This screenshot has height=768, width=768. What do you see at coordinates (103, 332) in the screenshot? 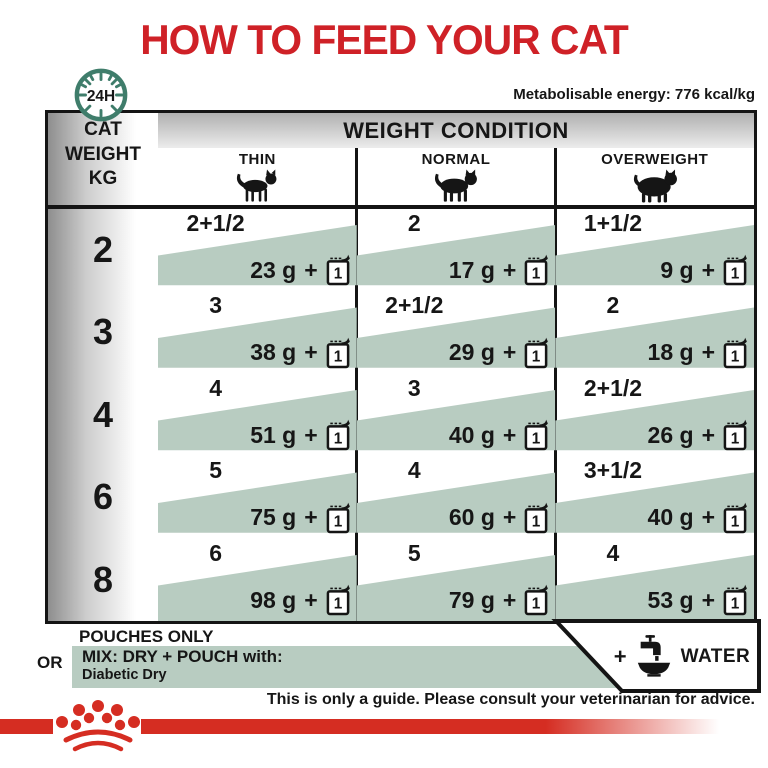
I see `cat-weight-value: 3` at bounding box center [103, 332].